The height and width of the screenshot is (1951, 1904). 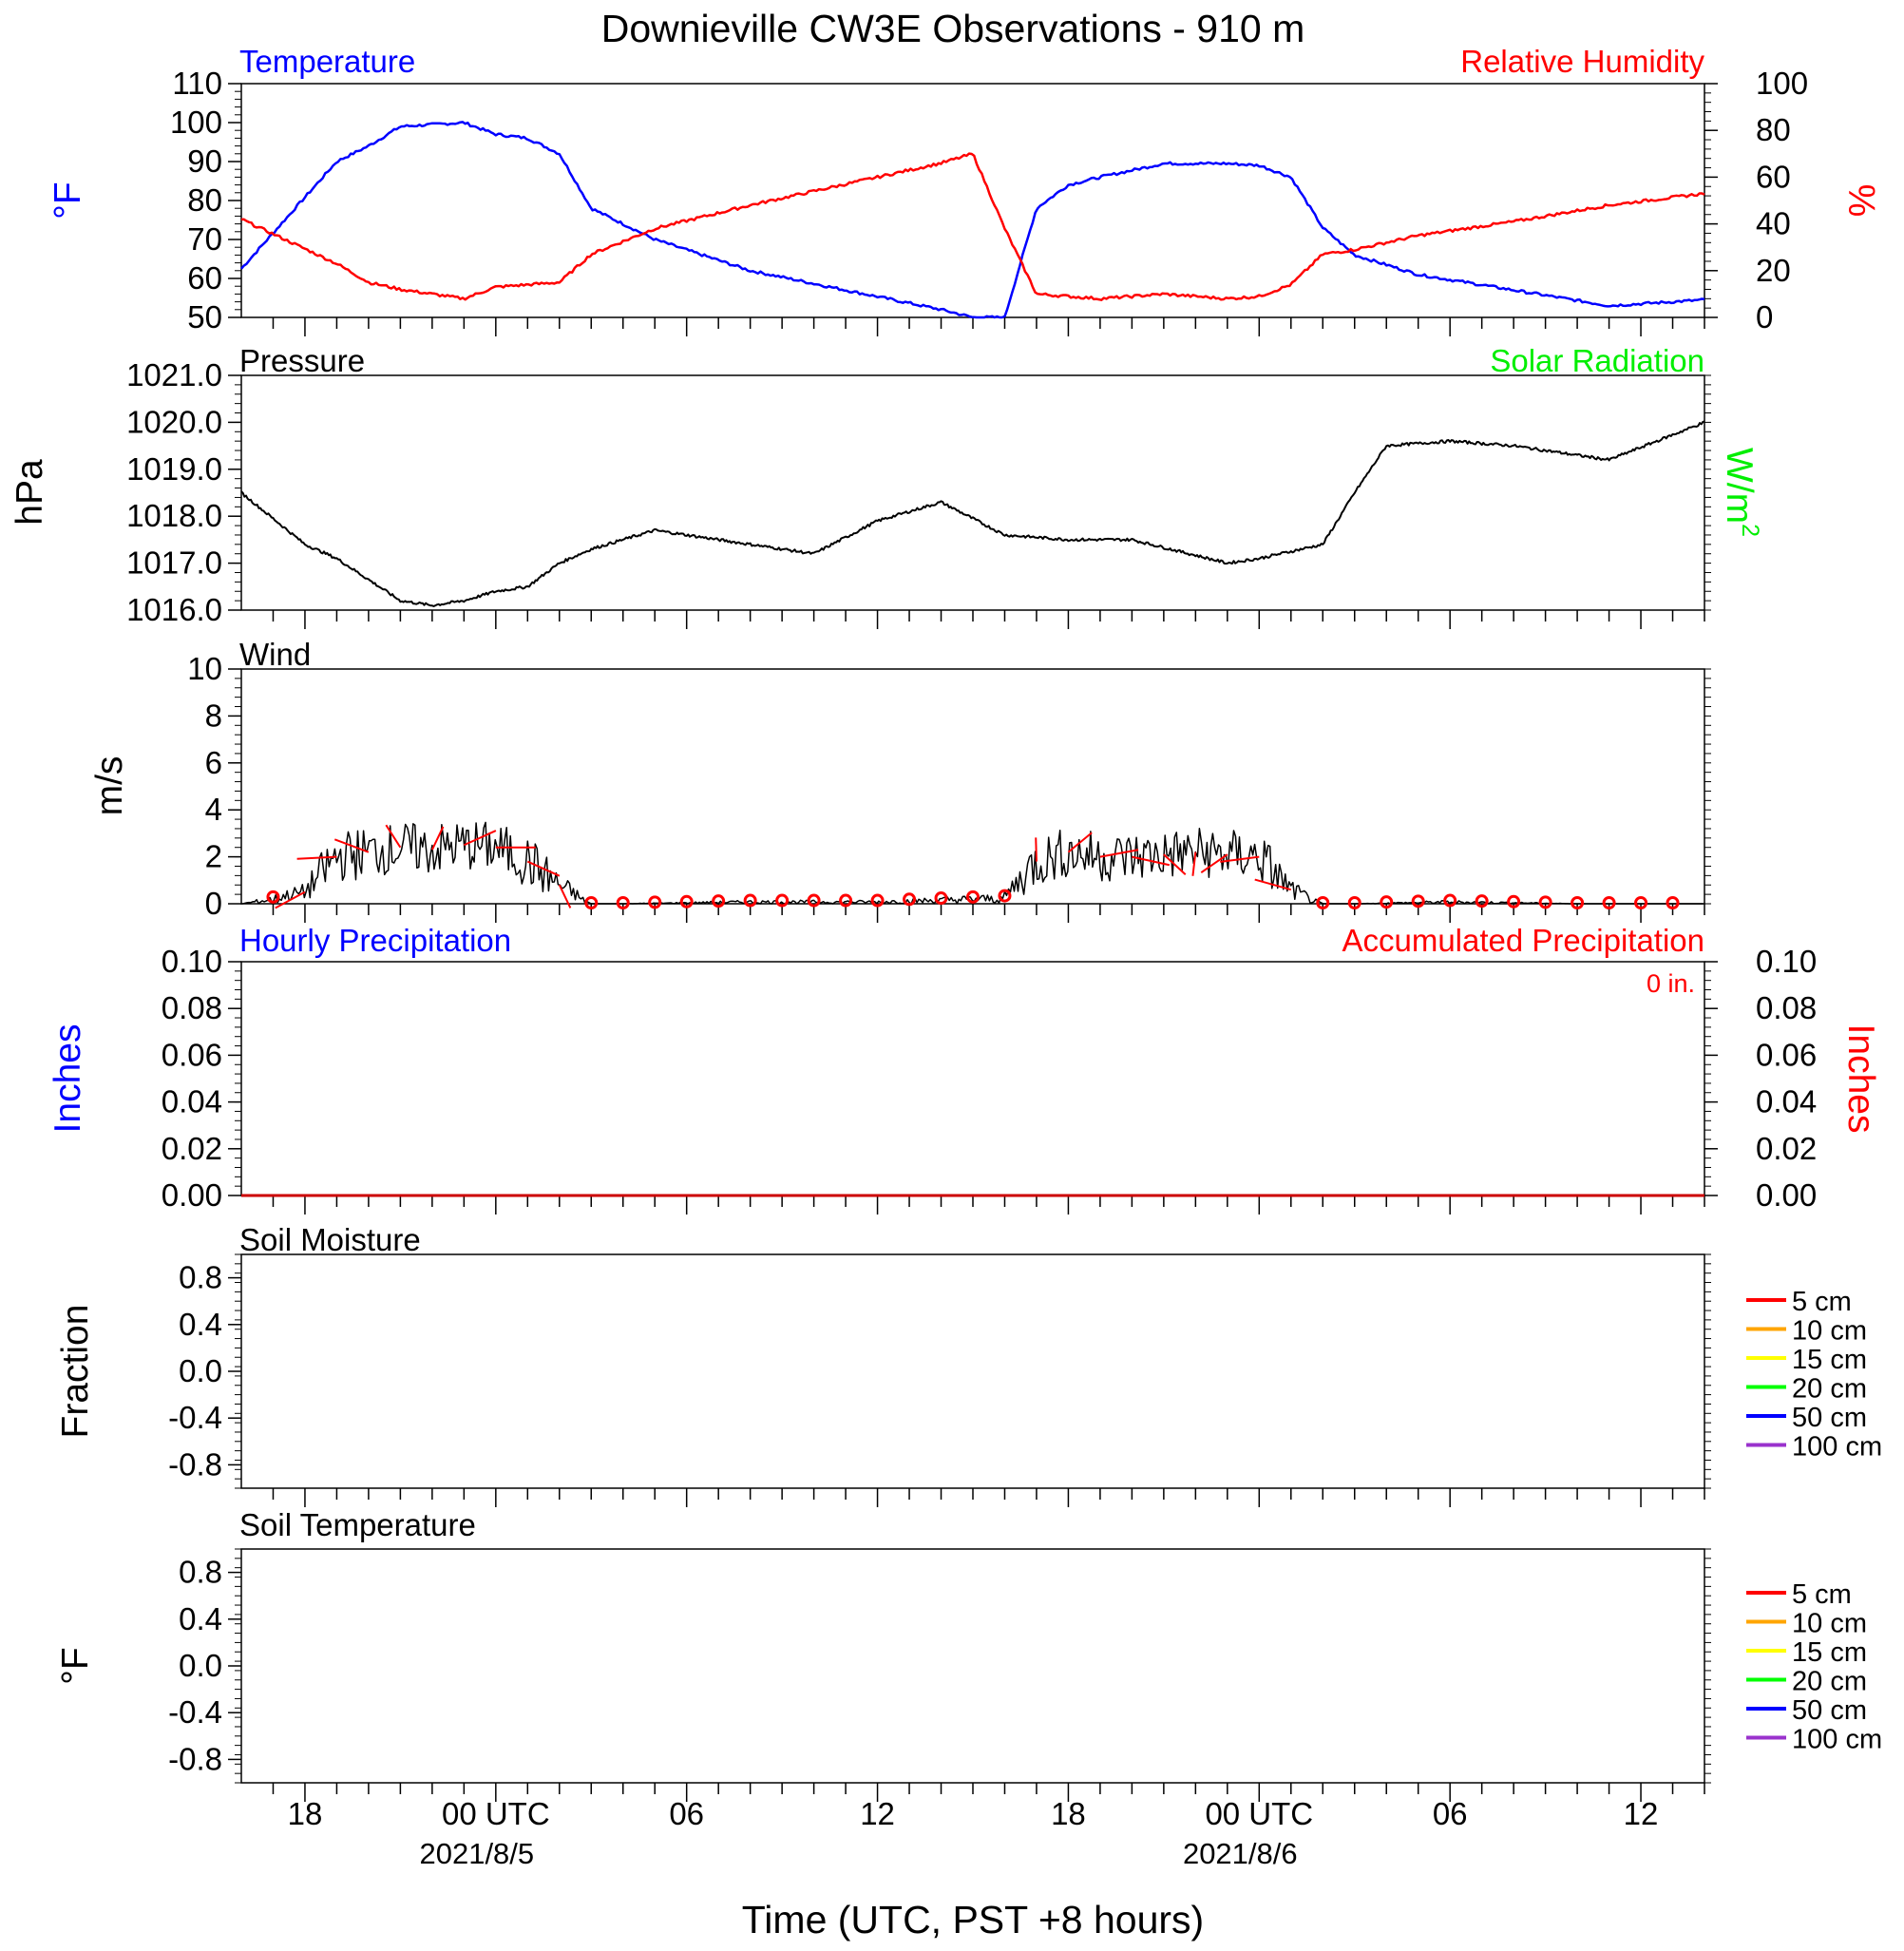 I want to click on soil-moisture-y-axis-label: Fraction, so click(x=75, y=1372).